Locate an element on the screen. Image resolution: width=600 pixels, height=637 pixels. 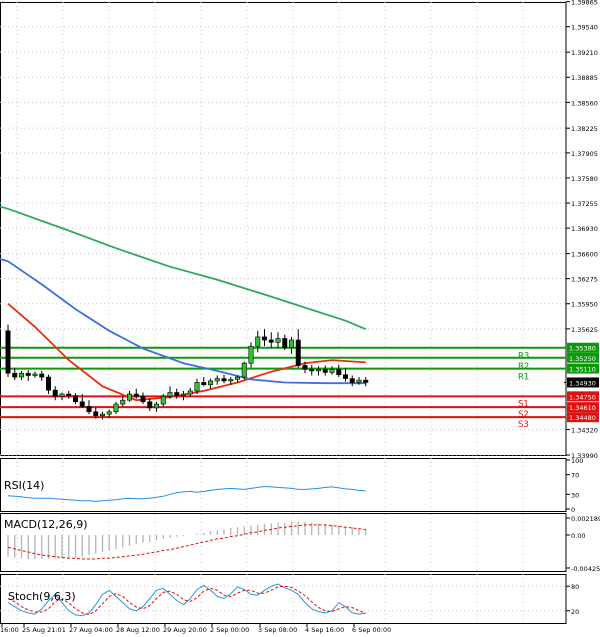
level-price-r3: 1.35380 is located at coordinates (582, 349).